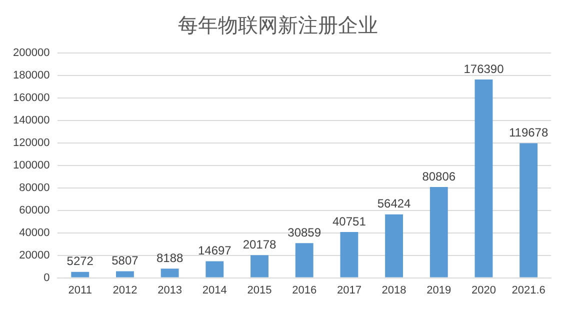 The width and height of the screenshot is (571, 323). What do you see at coordinates (47, 278) in the screenshot?
I see `y-tick-label: 0` at bounding box center [47, 278].